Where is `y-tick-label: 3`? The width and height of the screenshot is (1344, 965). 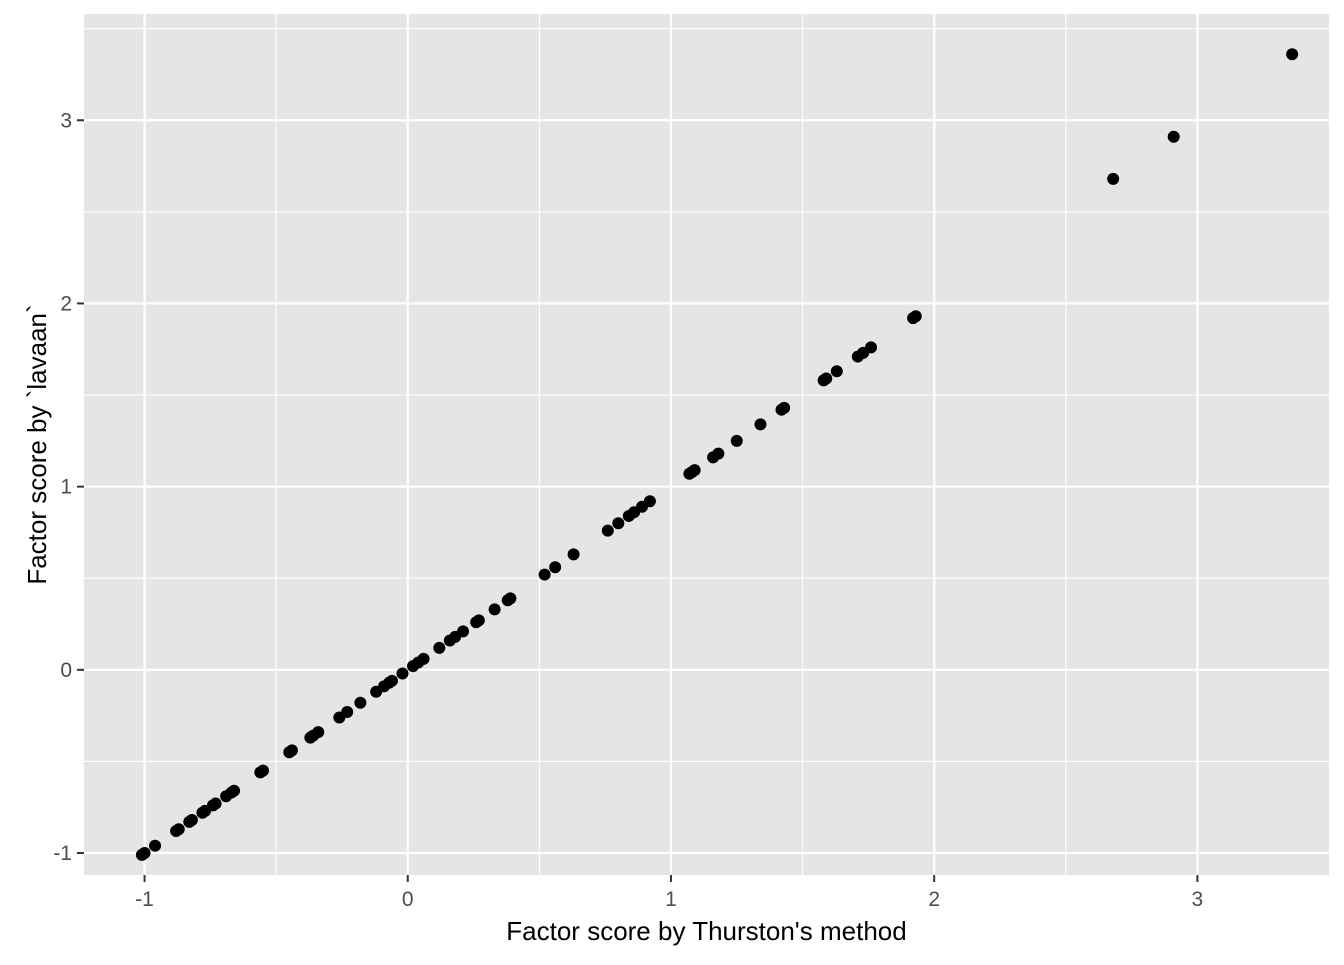
y-tick-label: 3 is located at coordinates (66, 120).